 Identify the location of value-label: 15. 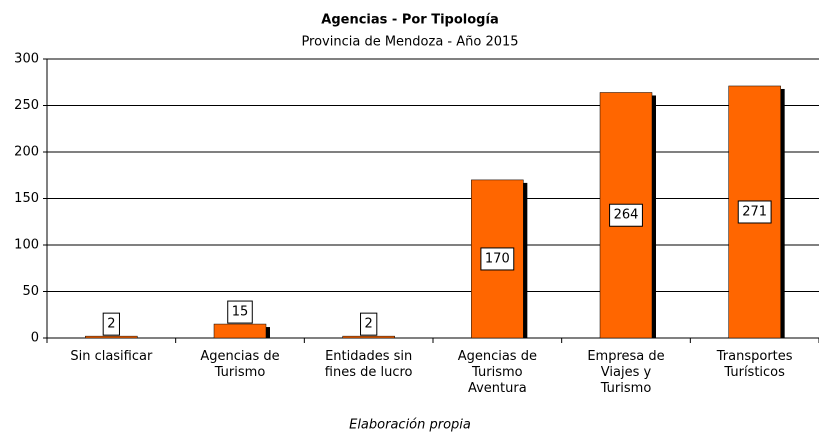
(240, 312).